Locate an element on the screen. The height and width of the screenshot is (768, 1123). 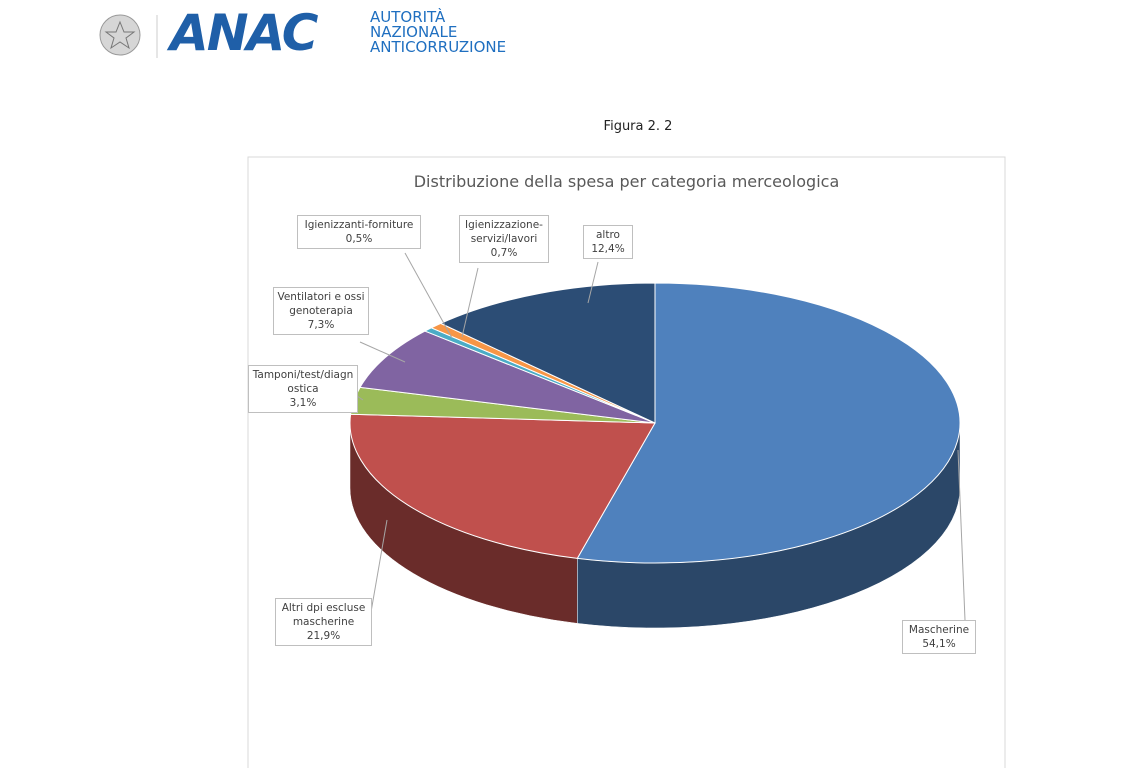
category-label: Ventilatori e ossigenoterapia is located at coordinates (321, 304).